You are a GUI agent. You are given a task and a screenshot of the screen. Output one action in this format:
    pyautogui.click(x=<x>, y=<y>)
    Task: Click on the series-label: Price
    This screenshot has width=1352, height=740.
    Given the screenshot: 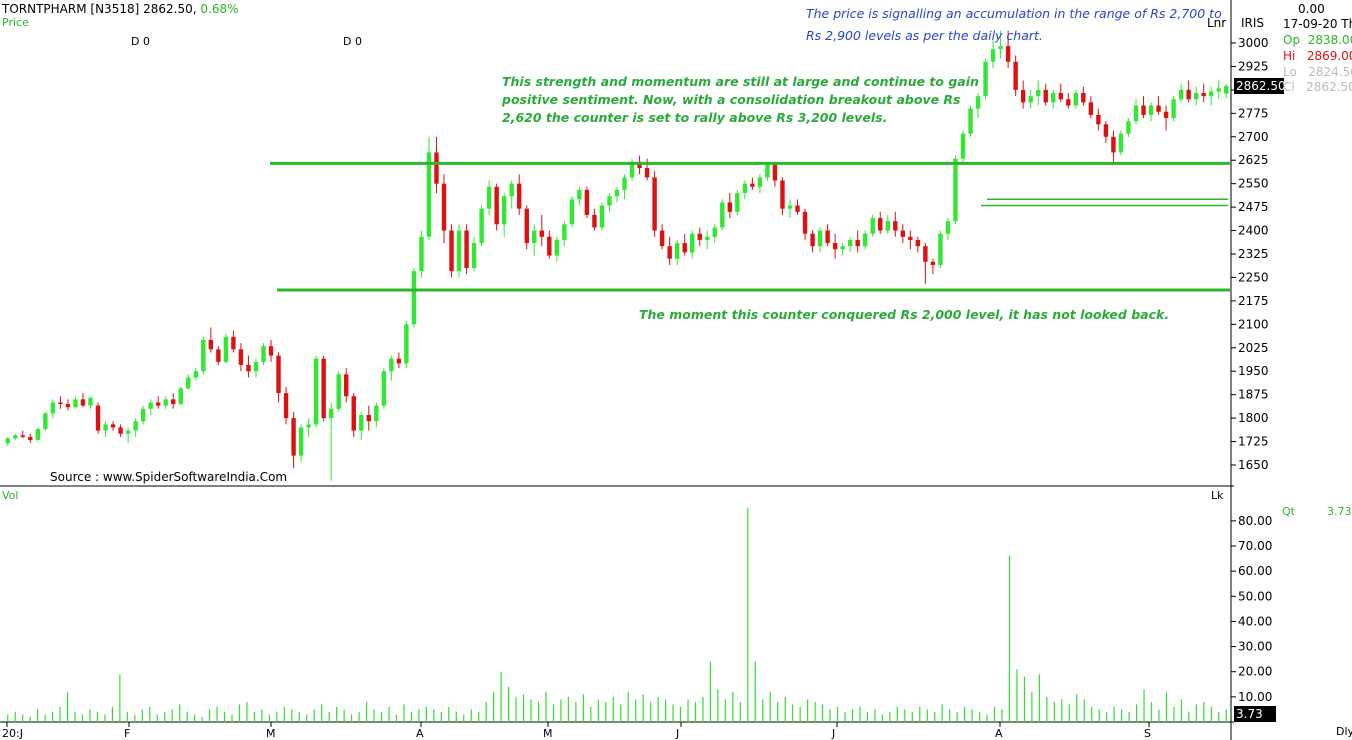 What is the action you would take?
    pyautogui.click(x=15, y=22)
    